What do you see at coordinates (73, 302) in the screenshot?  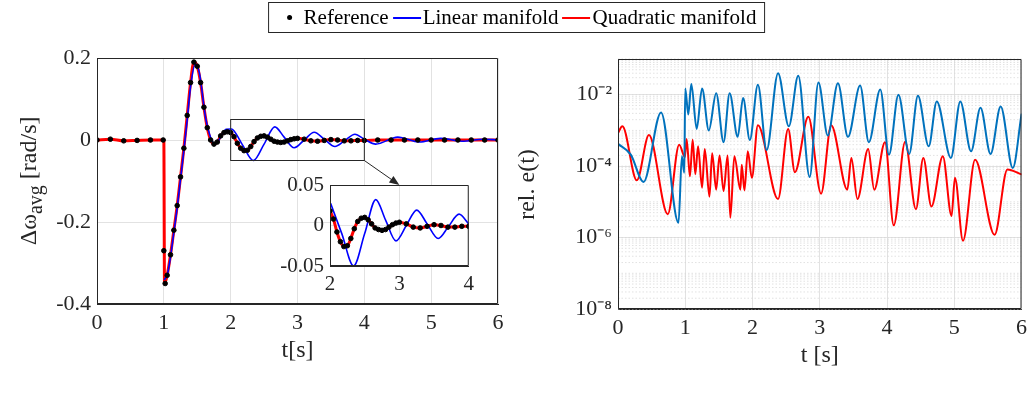 I see `y-tick-label: -0.4` at bounding box center [73, 302].